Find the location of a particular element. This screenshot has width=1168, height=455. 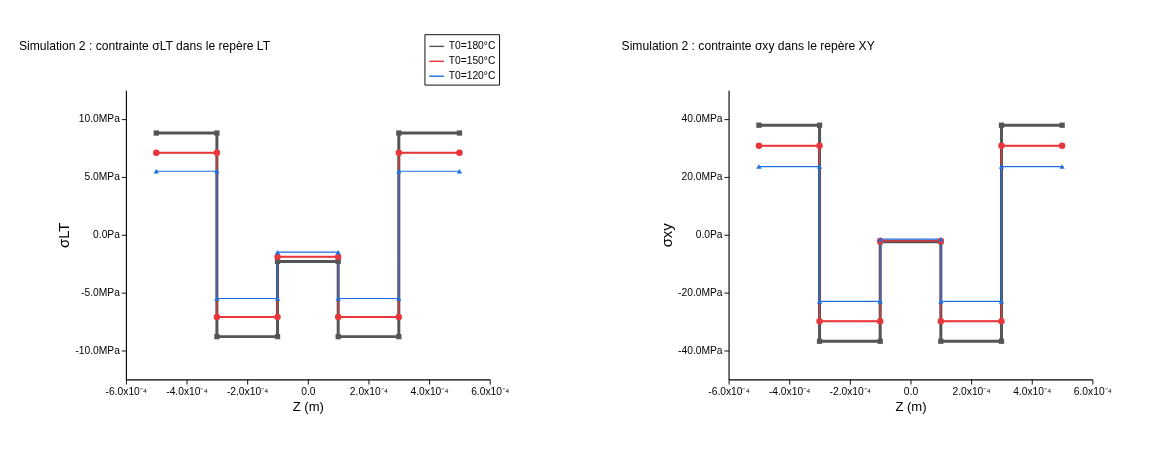

y-tick-label: -40.0MPa is located at coordinates (700, 350).